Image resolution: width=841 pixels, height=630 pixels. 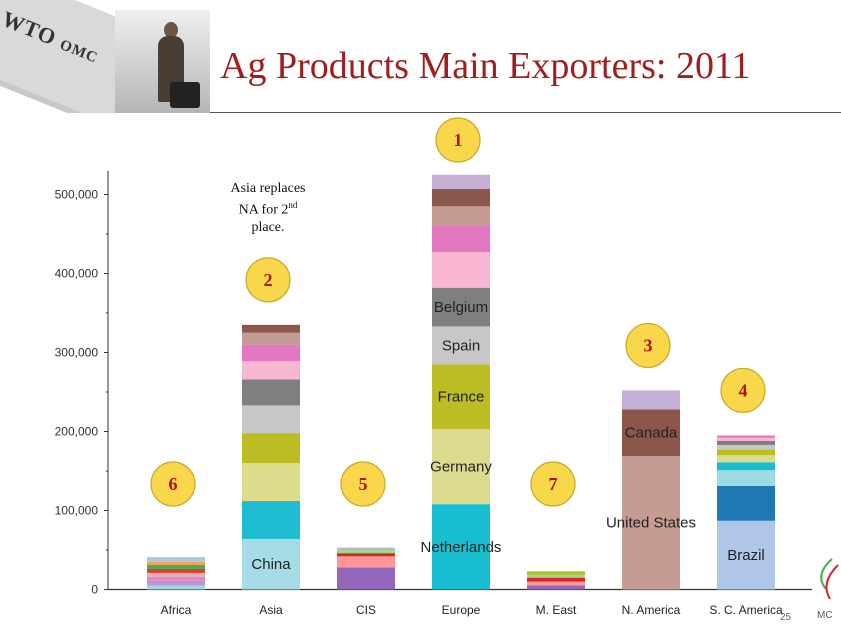 I want to click on person-head, so click(x=171, y=30).